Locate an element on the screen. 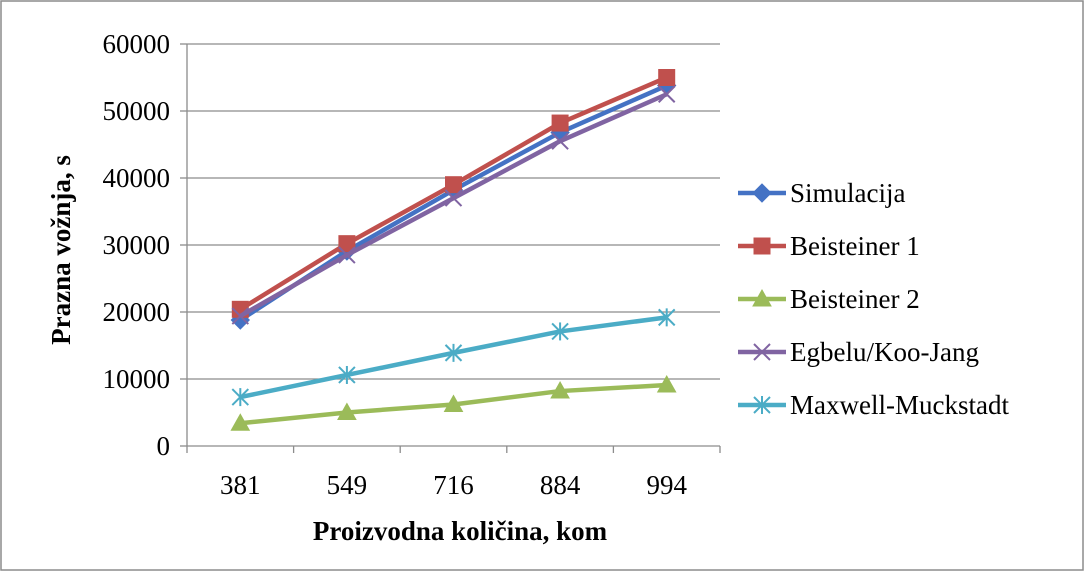  y-tick-label: 40000 is located at coordinates (137, 178).